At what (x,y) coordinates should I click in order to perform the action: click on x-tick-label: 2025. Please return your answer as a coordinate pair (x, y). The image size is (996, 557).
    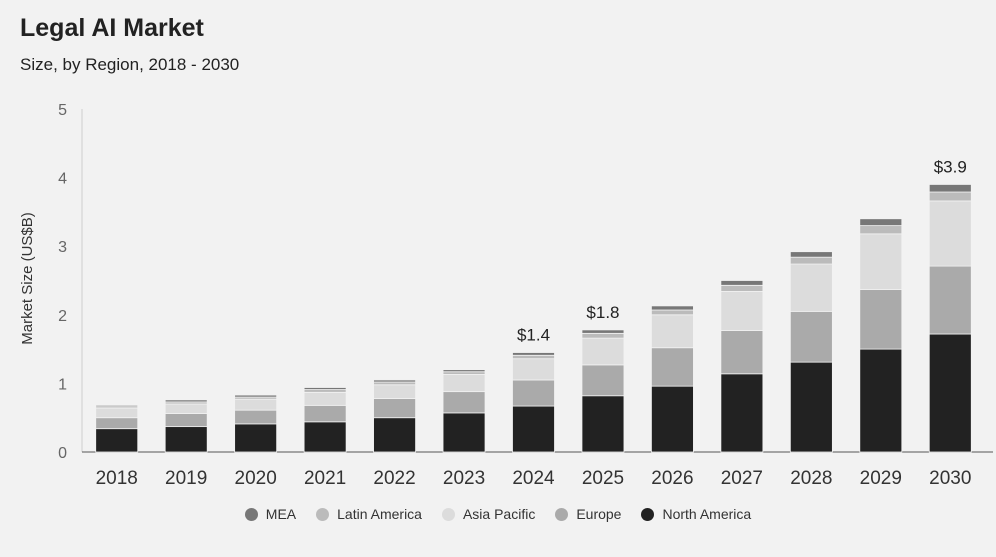
    Looking at the image, I should click on (603, 478).